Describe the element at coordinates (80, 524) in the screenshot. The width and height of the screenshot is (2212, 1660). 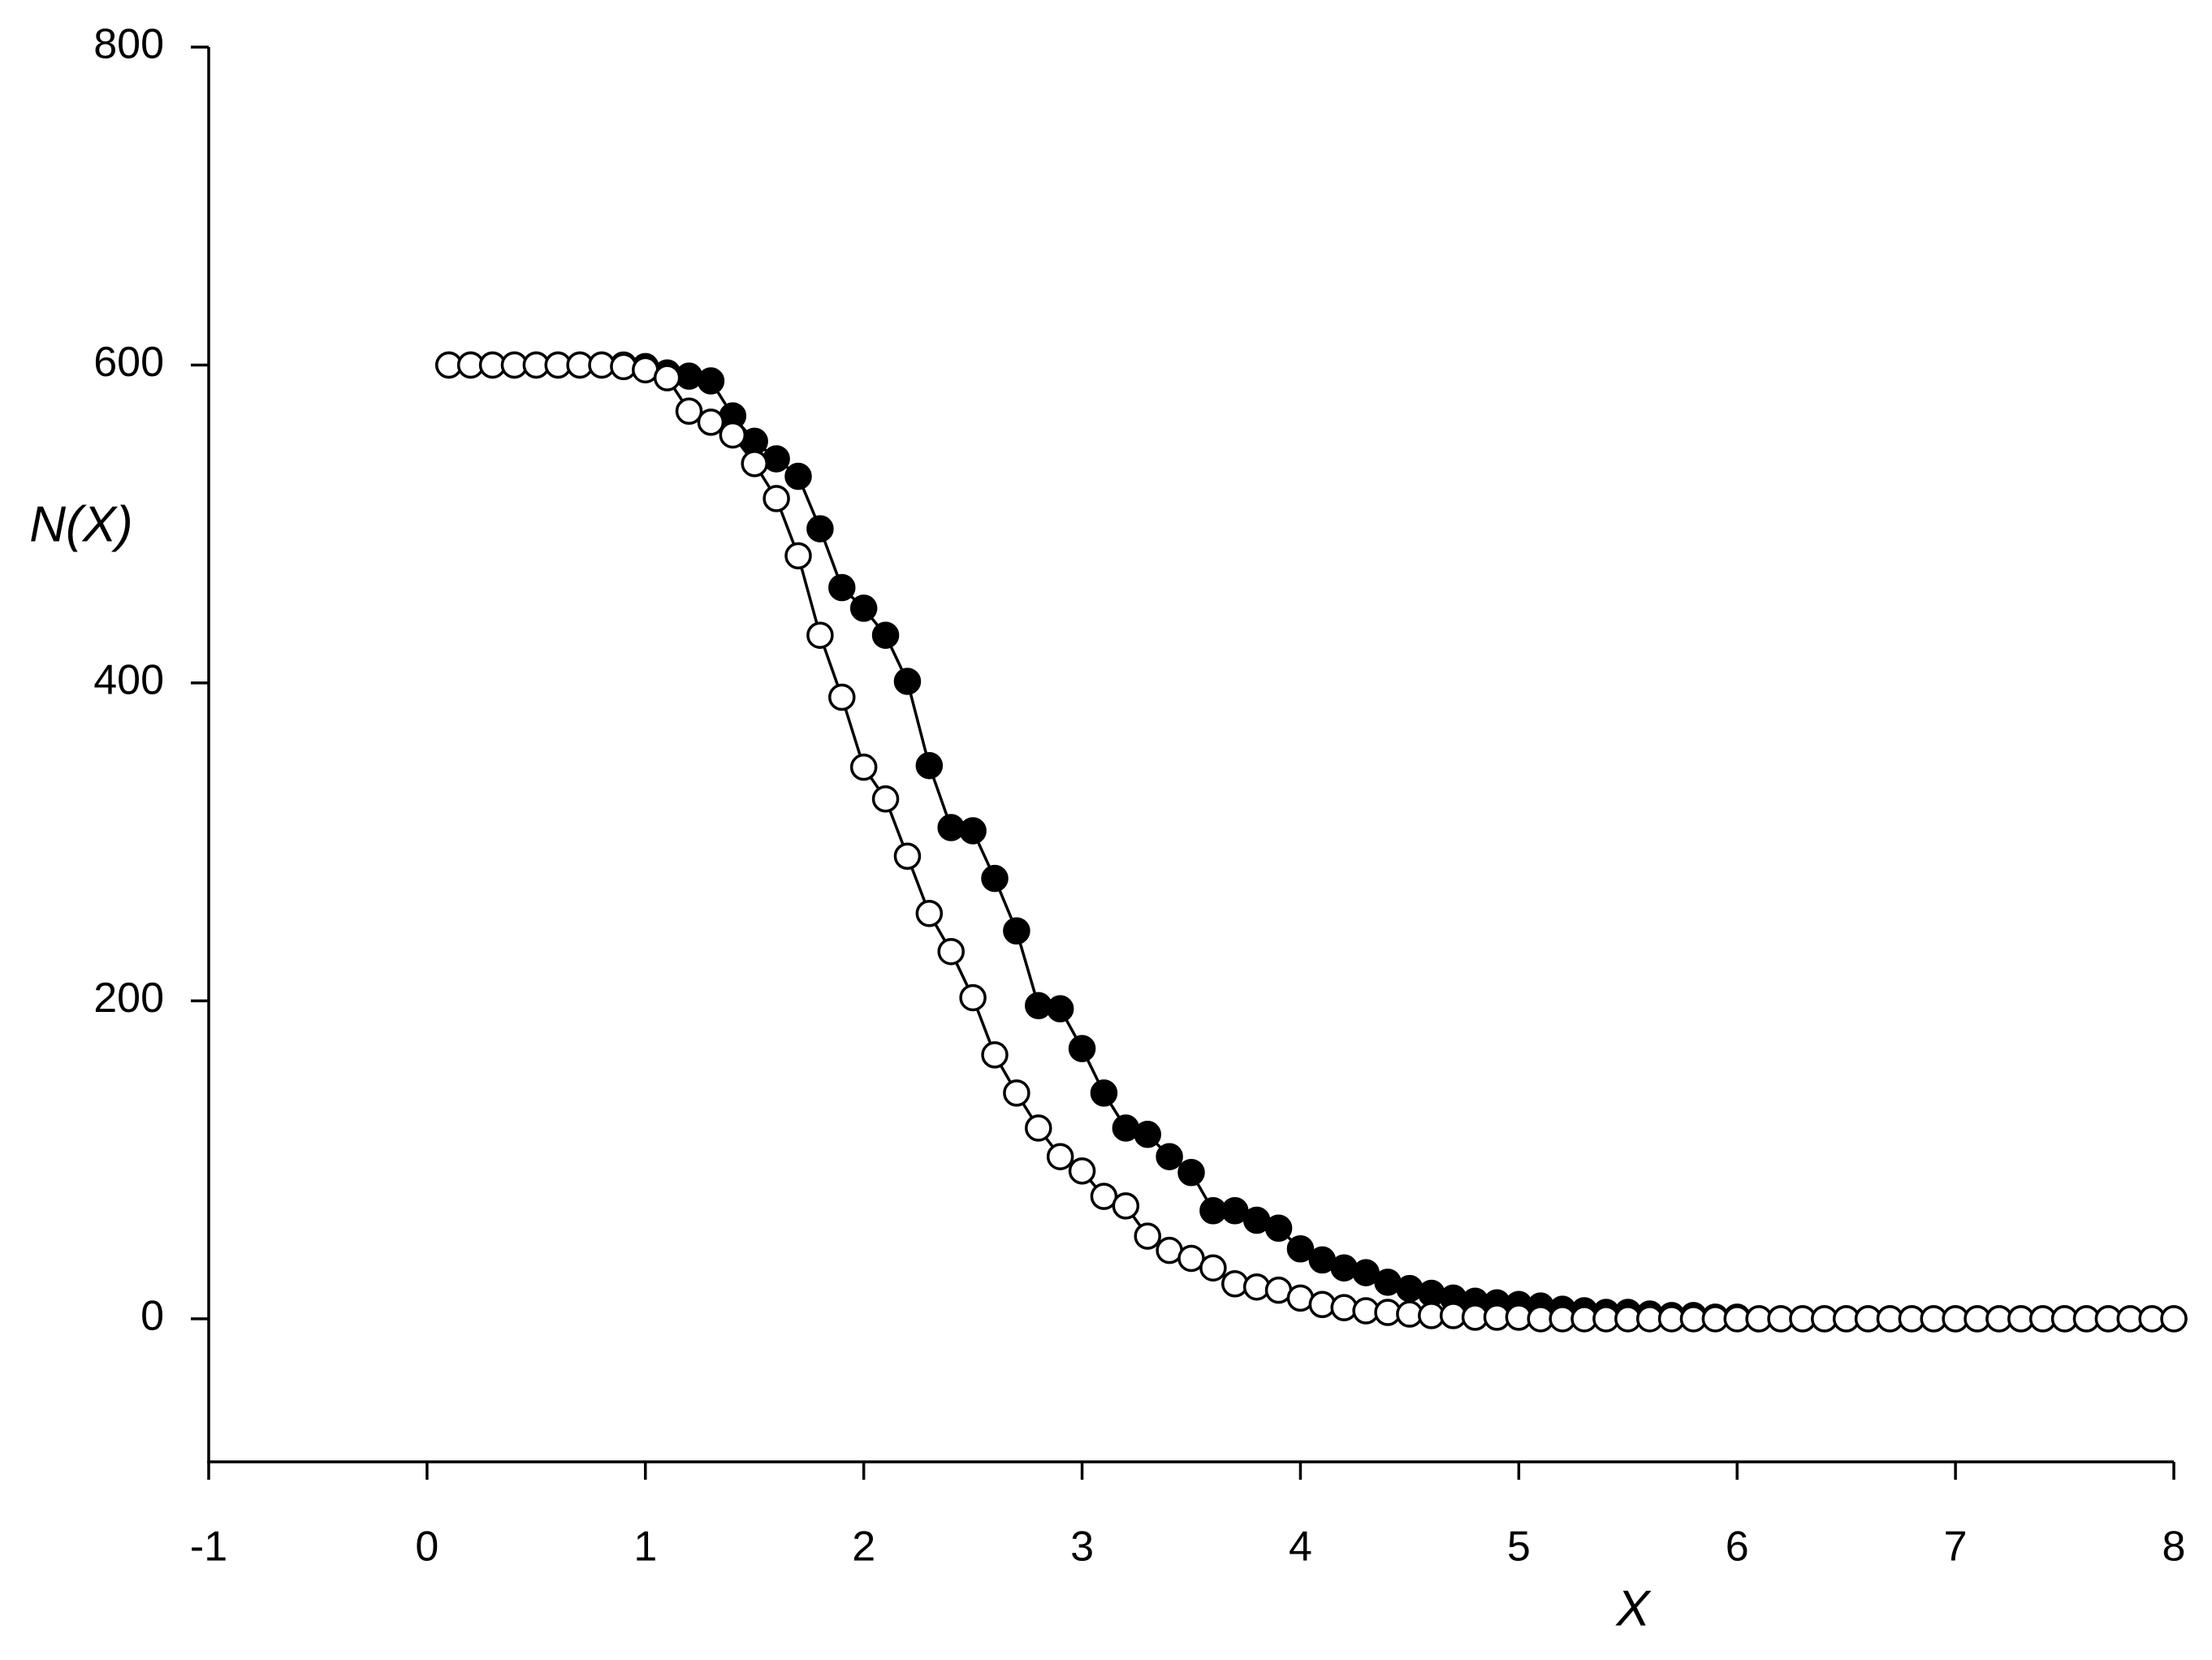
I see `y-axis-label: N(X)` at that location.